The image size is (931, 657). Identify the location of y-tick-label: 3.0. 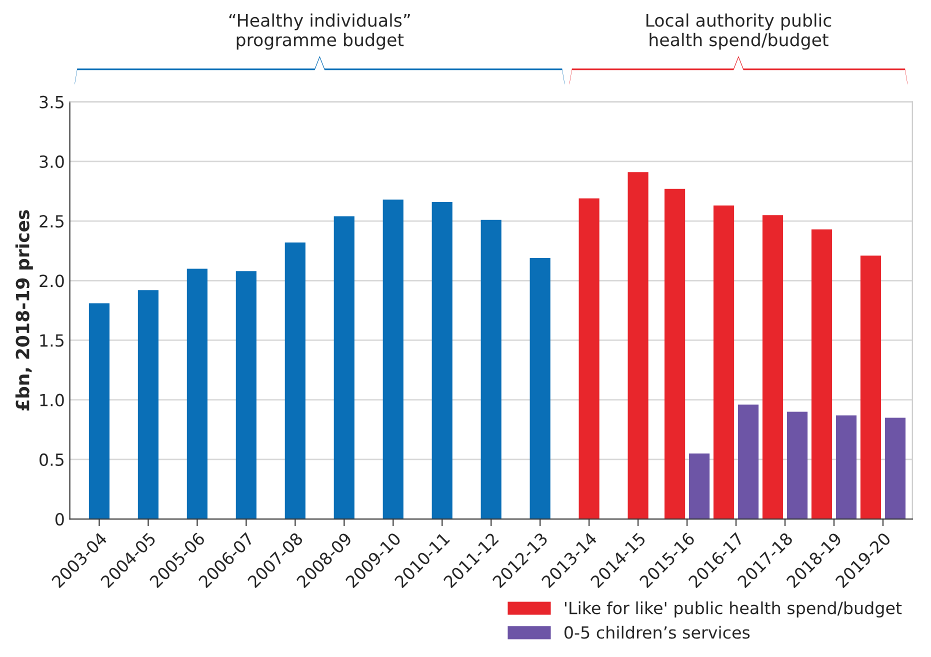
(52, 161).